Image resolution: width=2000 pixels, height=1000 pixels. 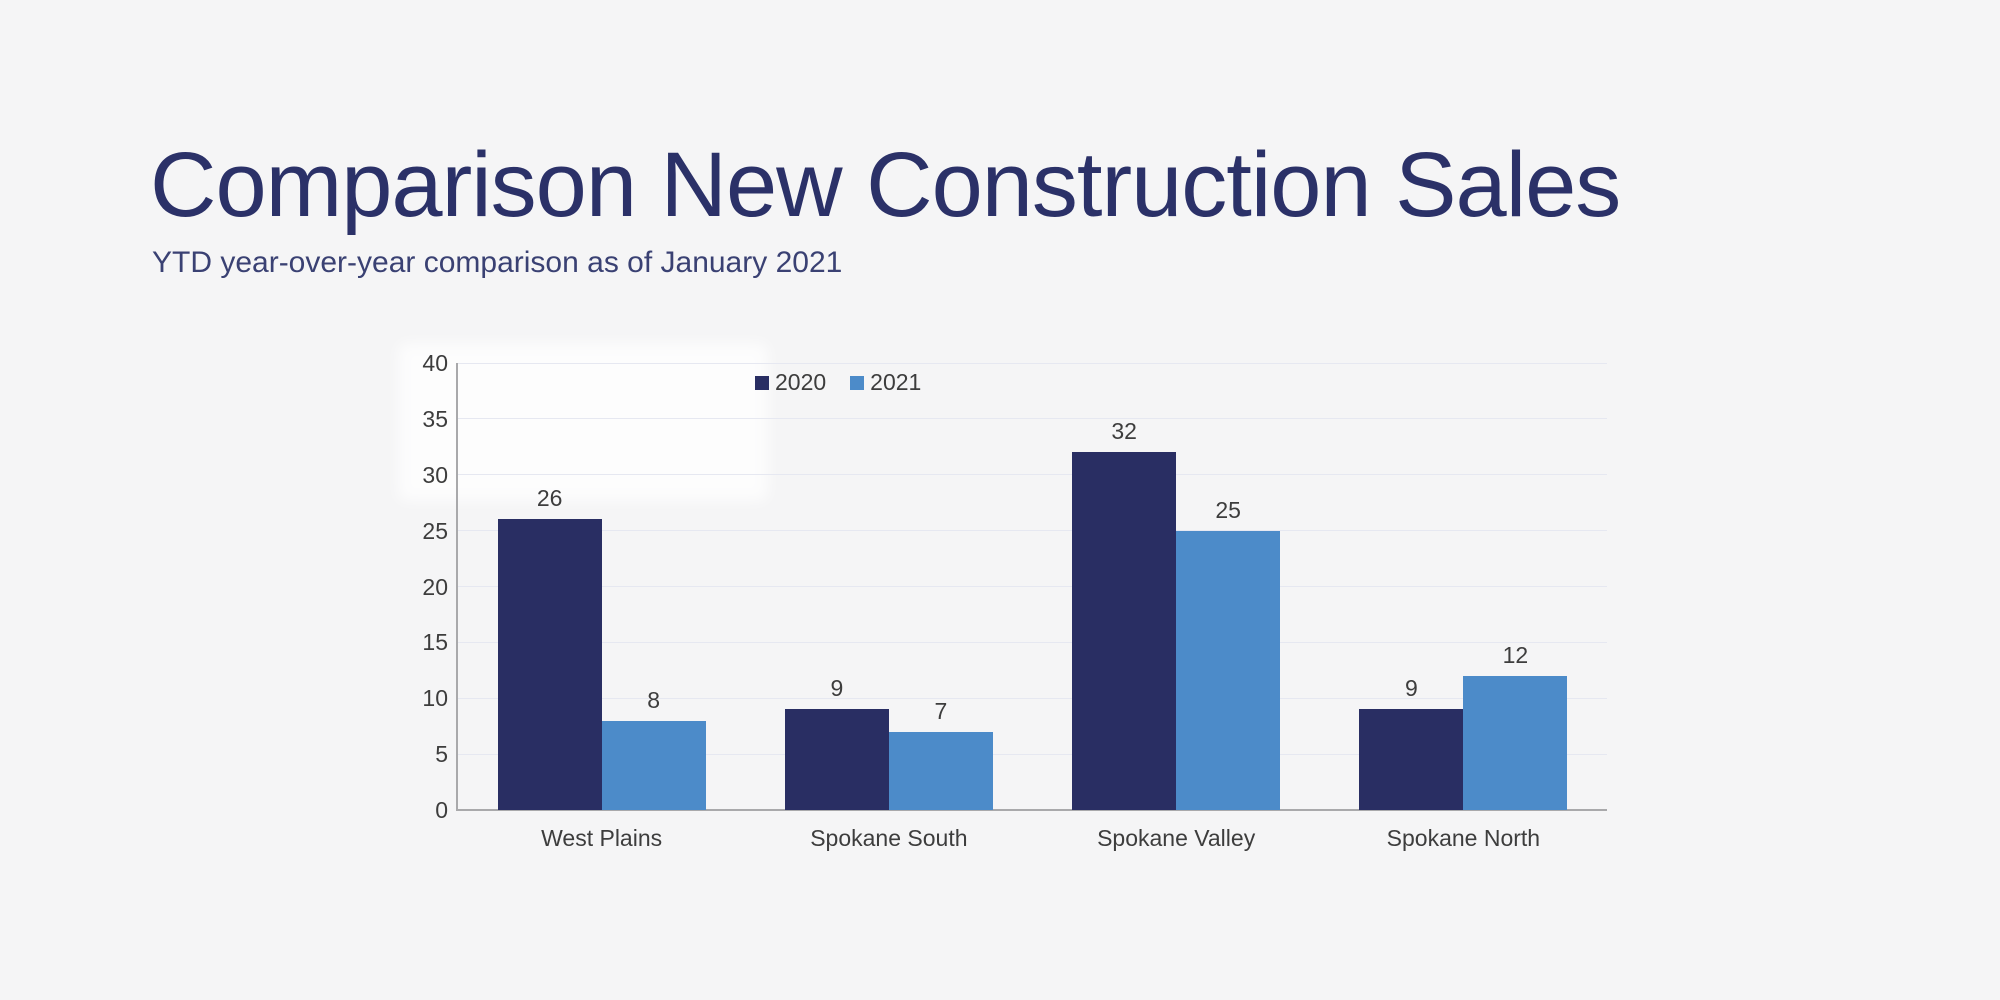 I want to click on x-axis-category-label-spokane-valley: Spokane Valley, so click(x=1176, y=838).